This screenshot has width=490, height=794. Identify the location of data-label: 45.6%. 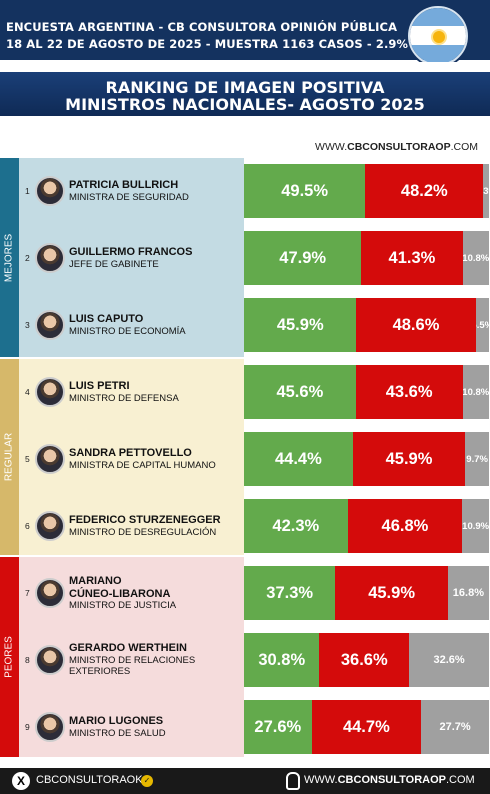
(300, 391).